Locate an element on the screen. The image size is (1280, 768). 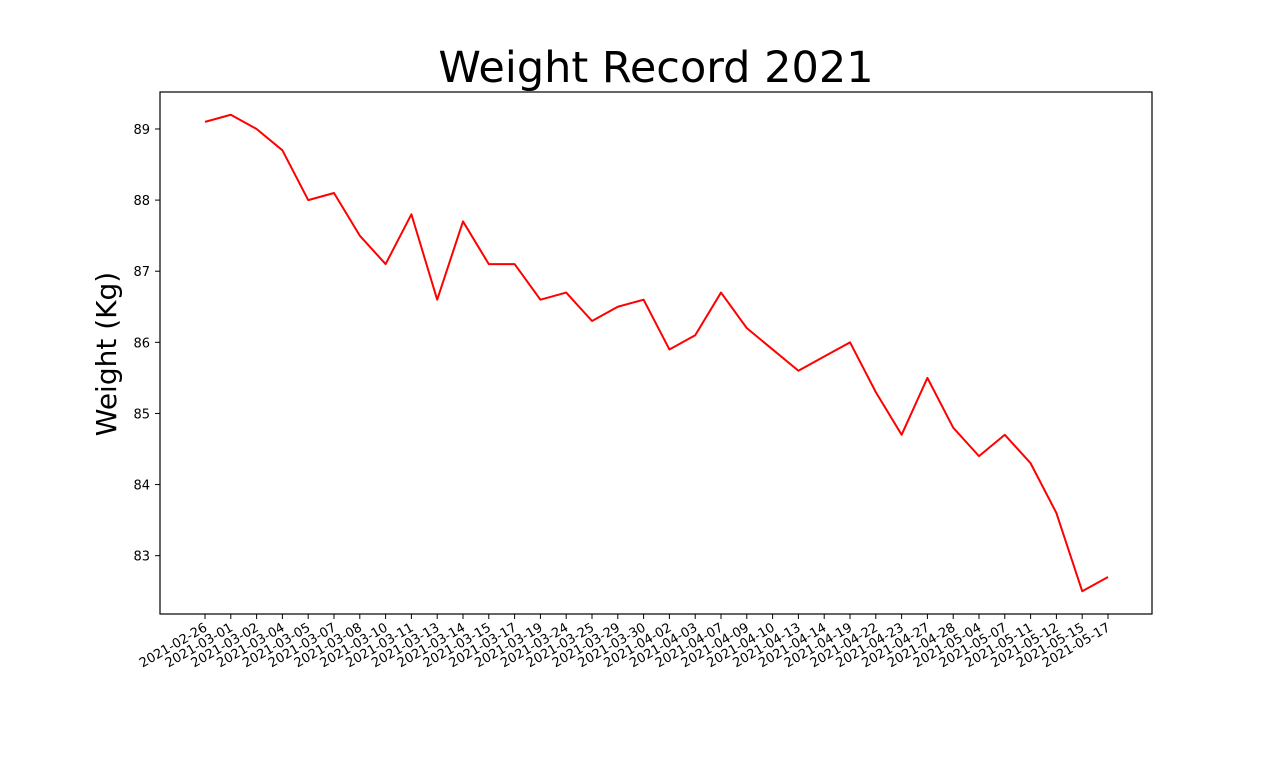
y-axis-label: Weight (Kg) is located at coordinates (106, 354).